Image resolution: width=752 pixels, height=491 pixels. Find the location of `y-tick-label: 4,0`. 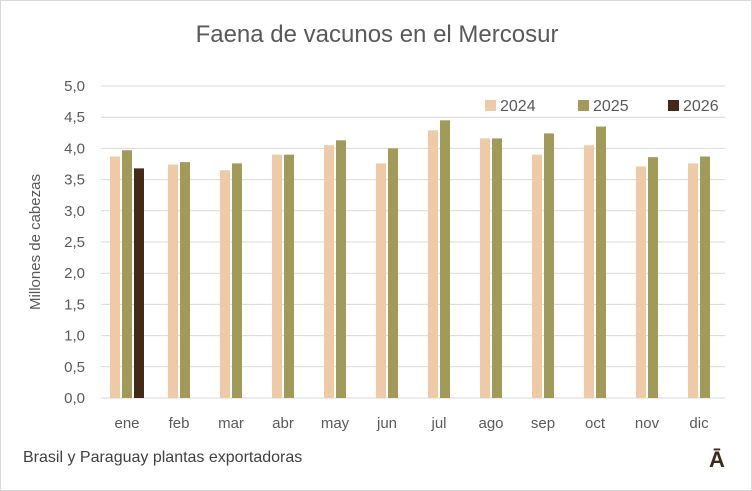

y-tick-label: 4,0 is located at coordinates (74, 148).